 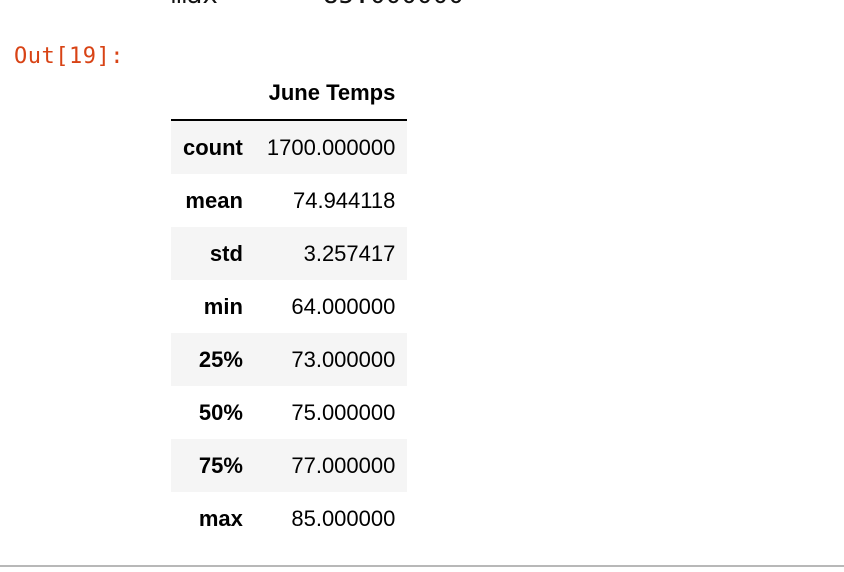 What do you see at coordinates (289, 518) in the screenshot?
I see `table-row: max 85.000000` at bounding box center [289, 518].